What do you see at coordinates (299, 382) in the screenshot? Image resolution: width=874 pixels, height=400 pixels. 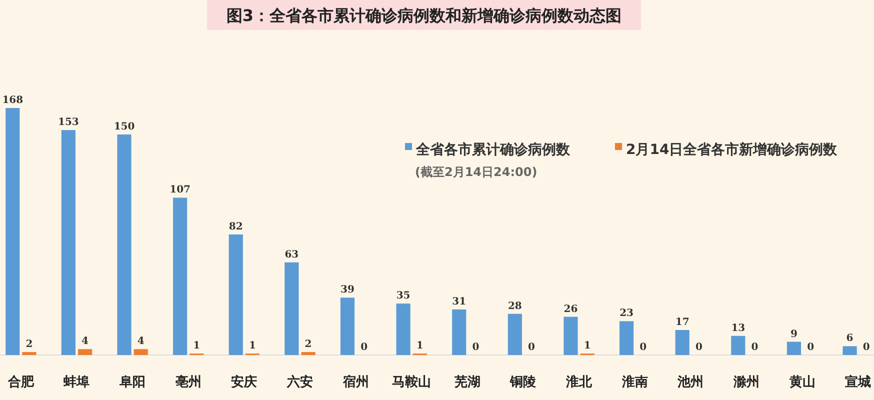 I see `x-tick-label: 六安` at bounding box center [299, 382].